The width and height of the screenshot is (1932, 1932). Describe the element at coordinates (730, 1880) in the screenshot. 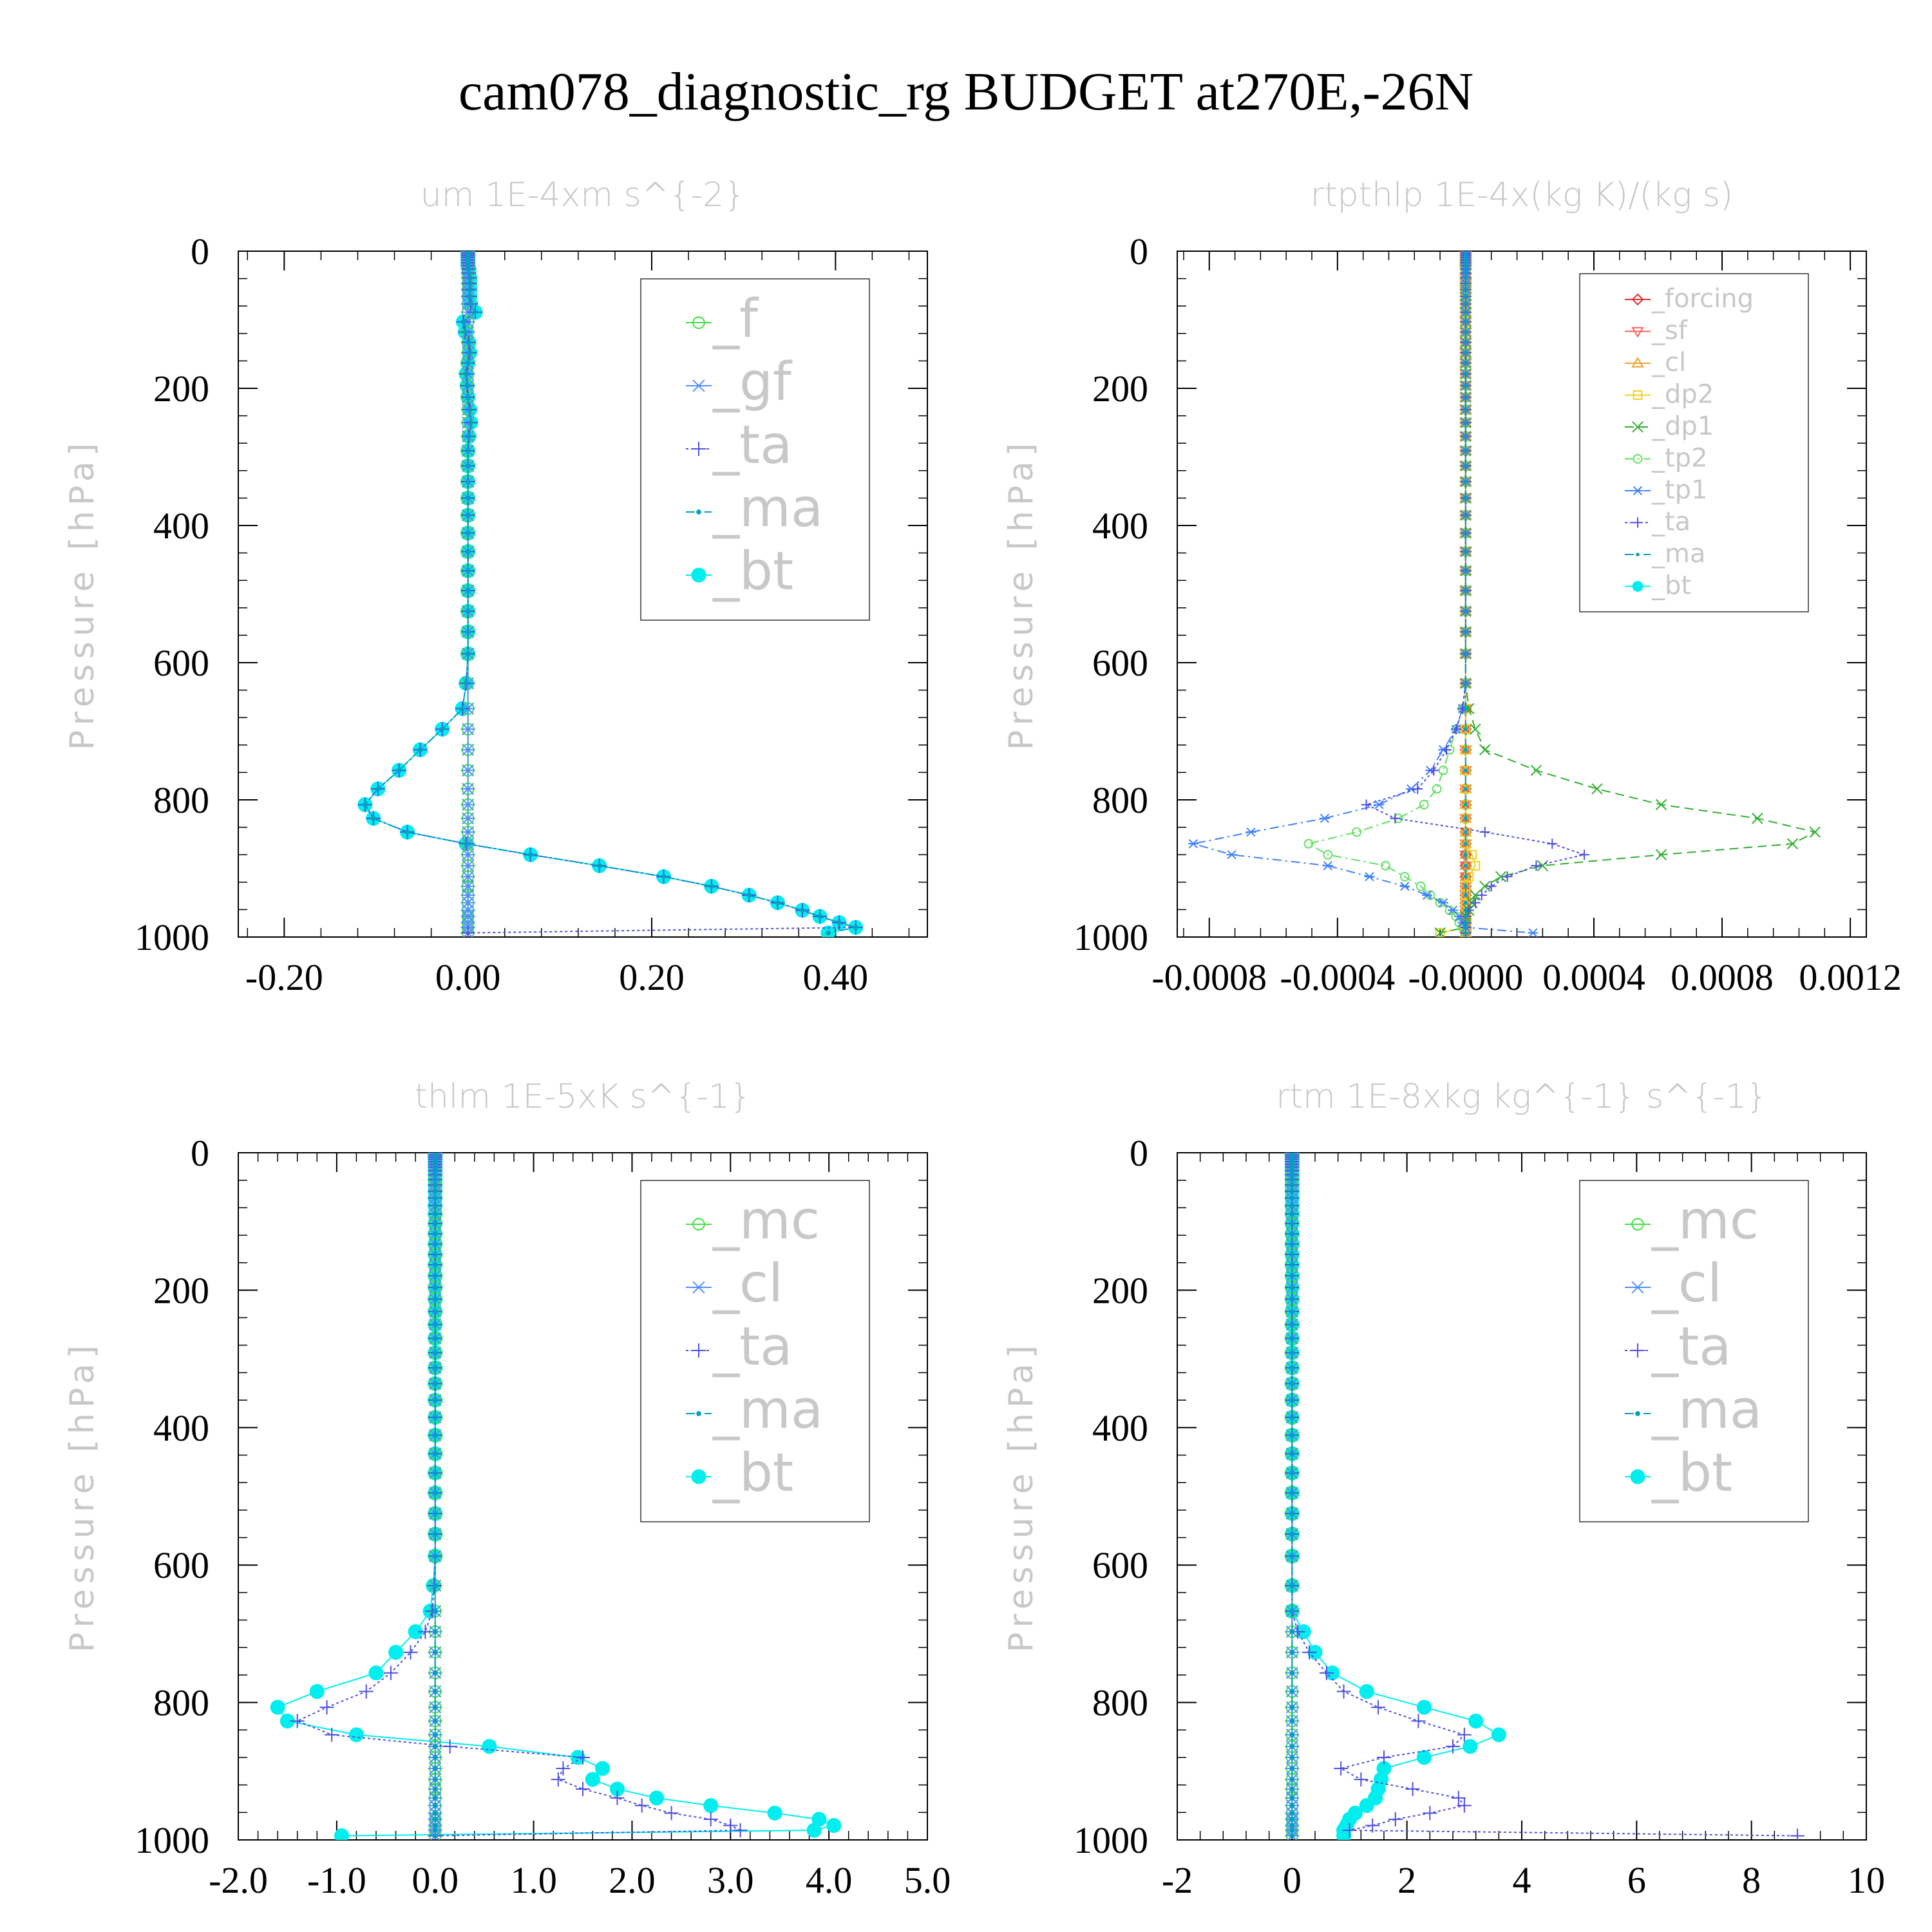

I see `x-tick-label: 3.0` at that location.